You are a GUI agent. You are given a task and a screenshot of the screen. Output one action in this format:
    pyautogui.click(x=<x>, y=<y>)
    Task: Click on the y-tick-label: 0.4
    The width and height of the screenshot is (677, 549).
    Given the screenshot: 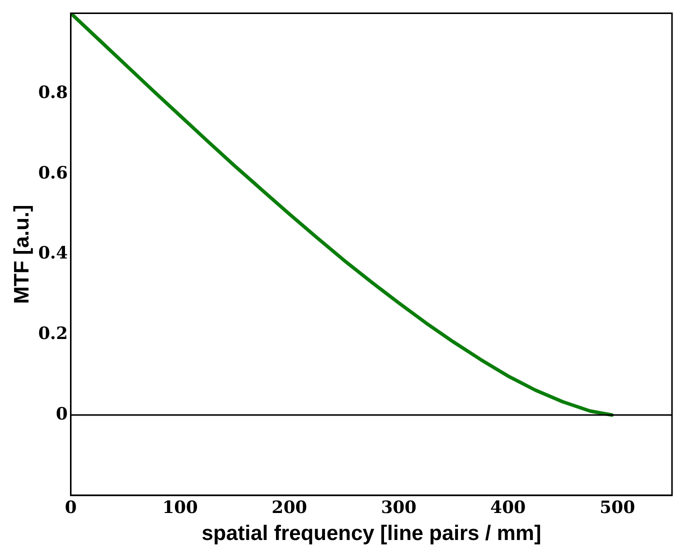 What is the action you would take?
    pyautogui.click(x=53, y=254)
    